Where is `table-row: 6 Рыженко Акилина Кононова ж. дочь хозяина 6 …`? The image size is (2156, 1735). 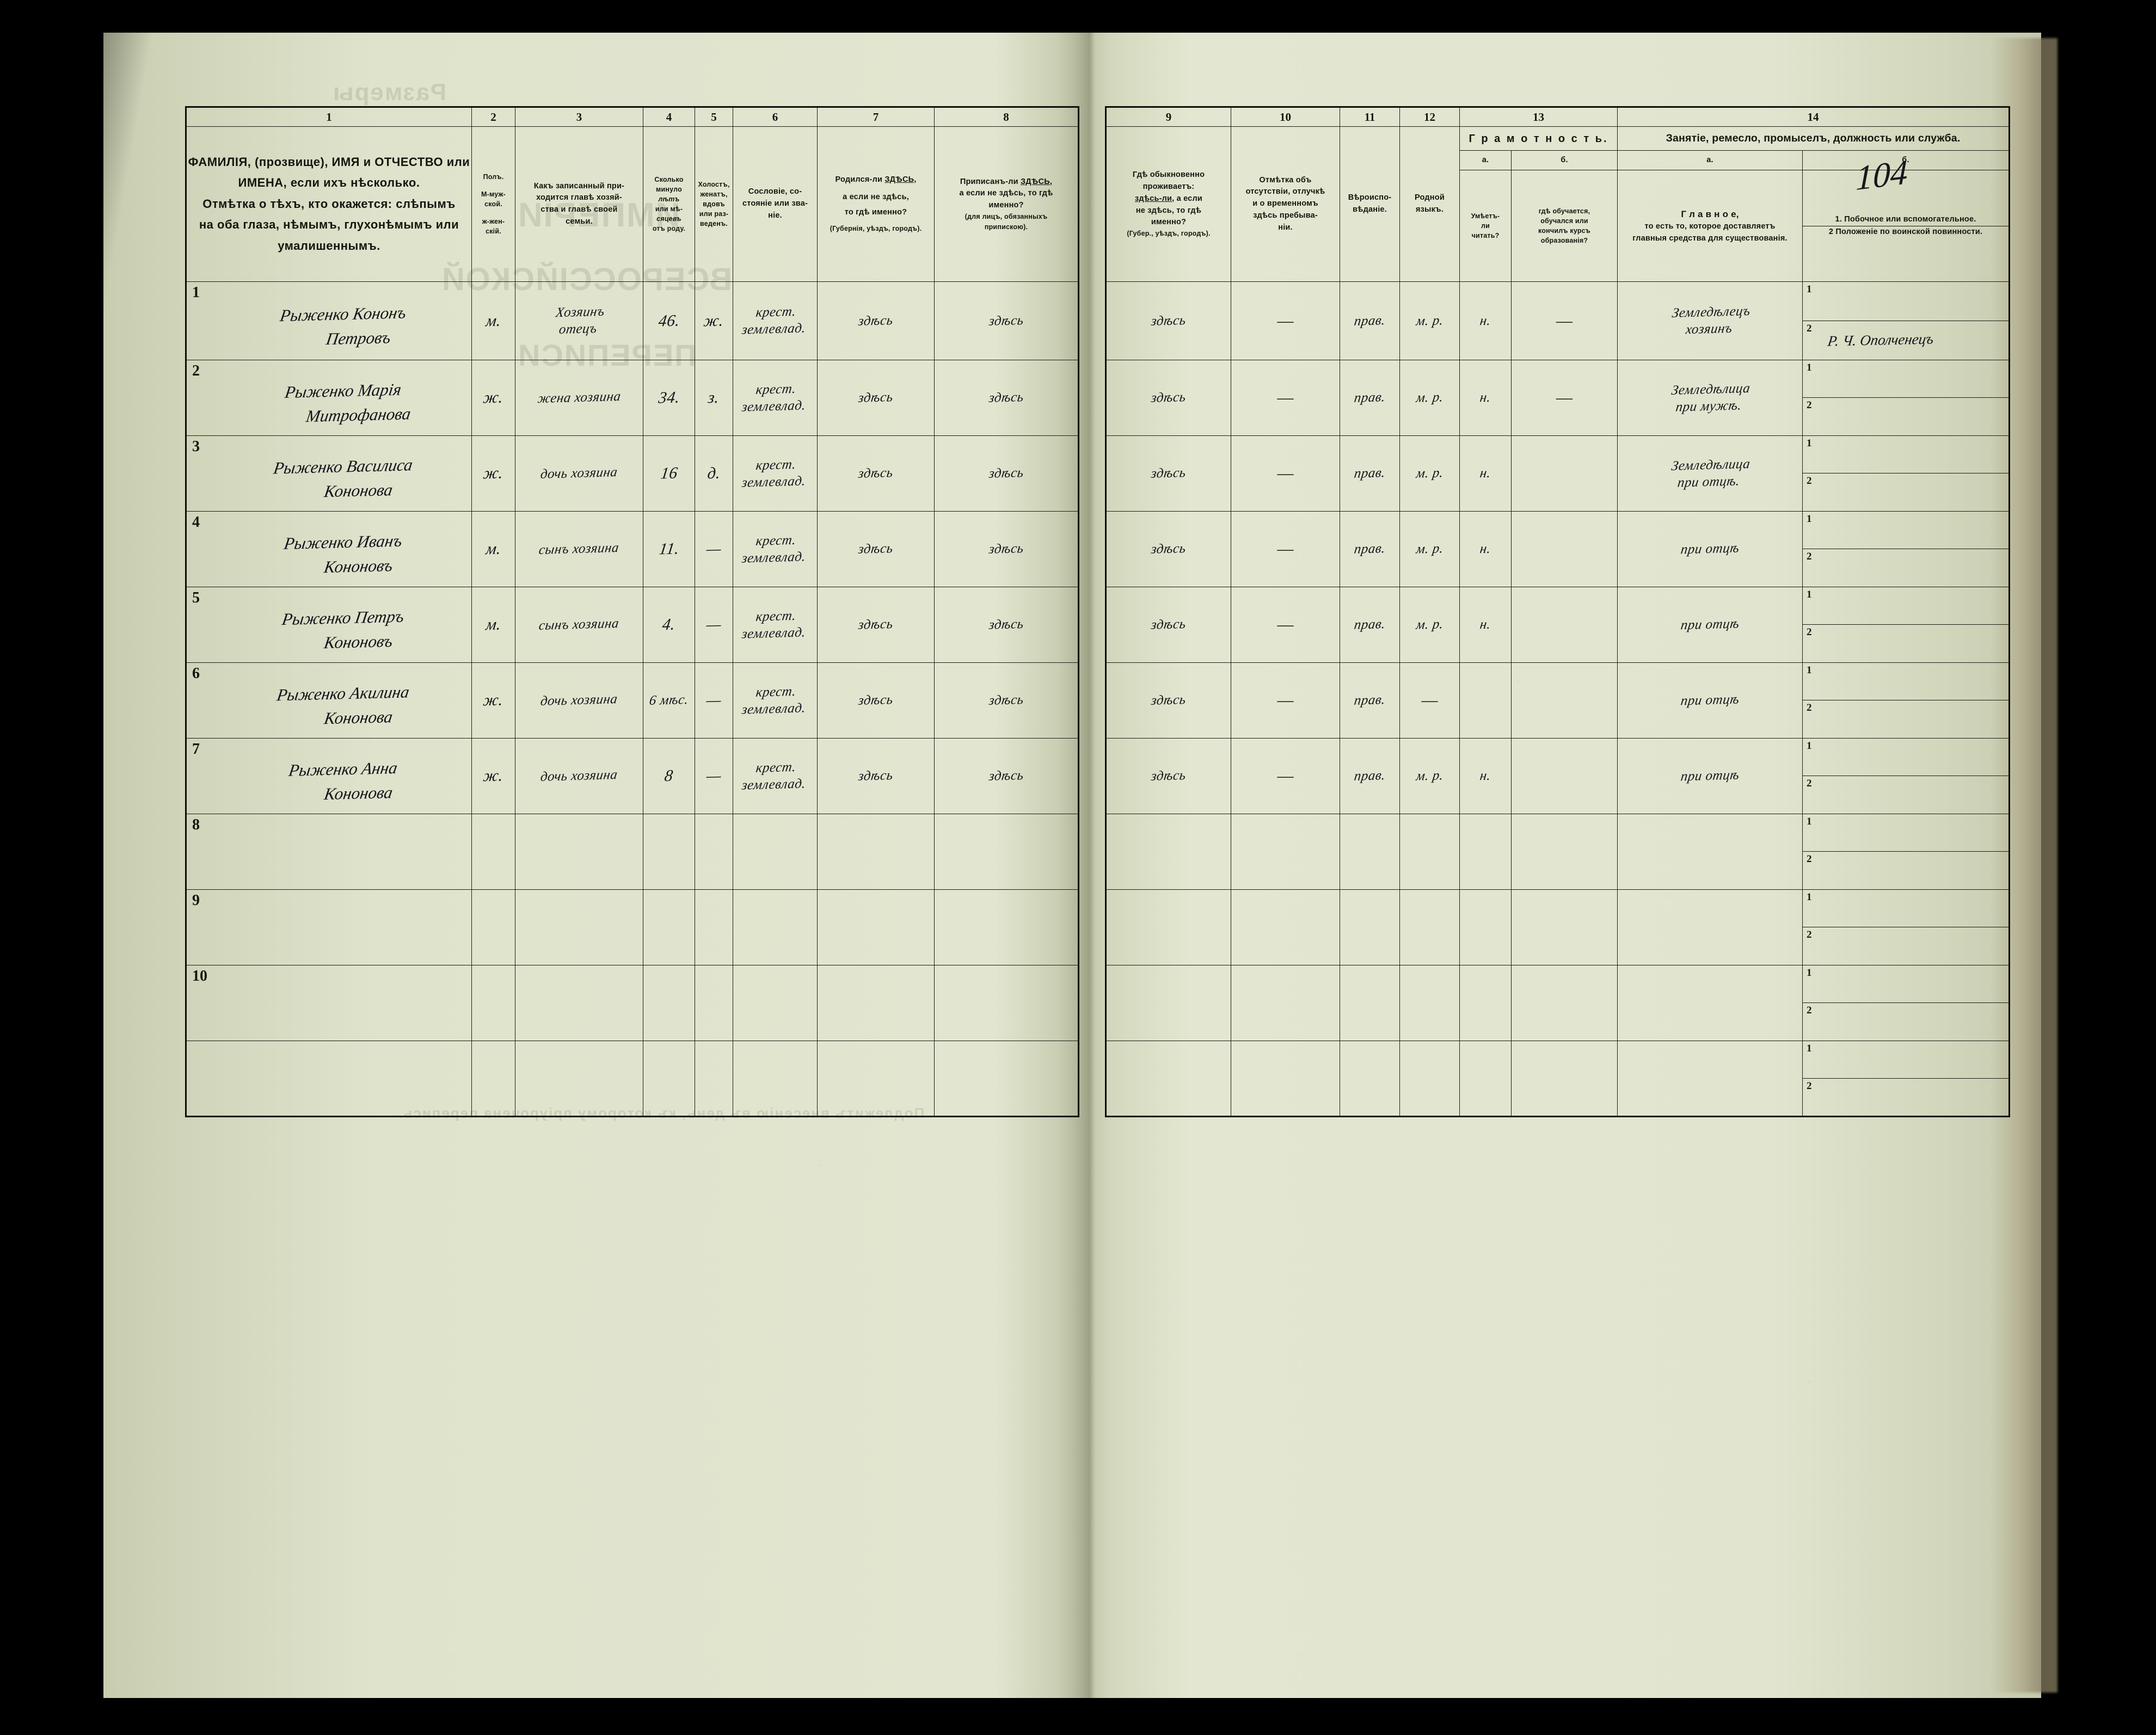 table-row: 6 Рыженко Акилина Кононова ж. дочь хозяина 6 … is located at coordinates (632, 700).